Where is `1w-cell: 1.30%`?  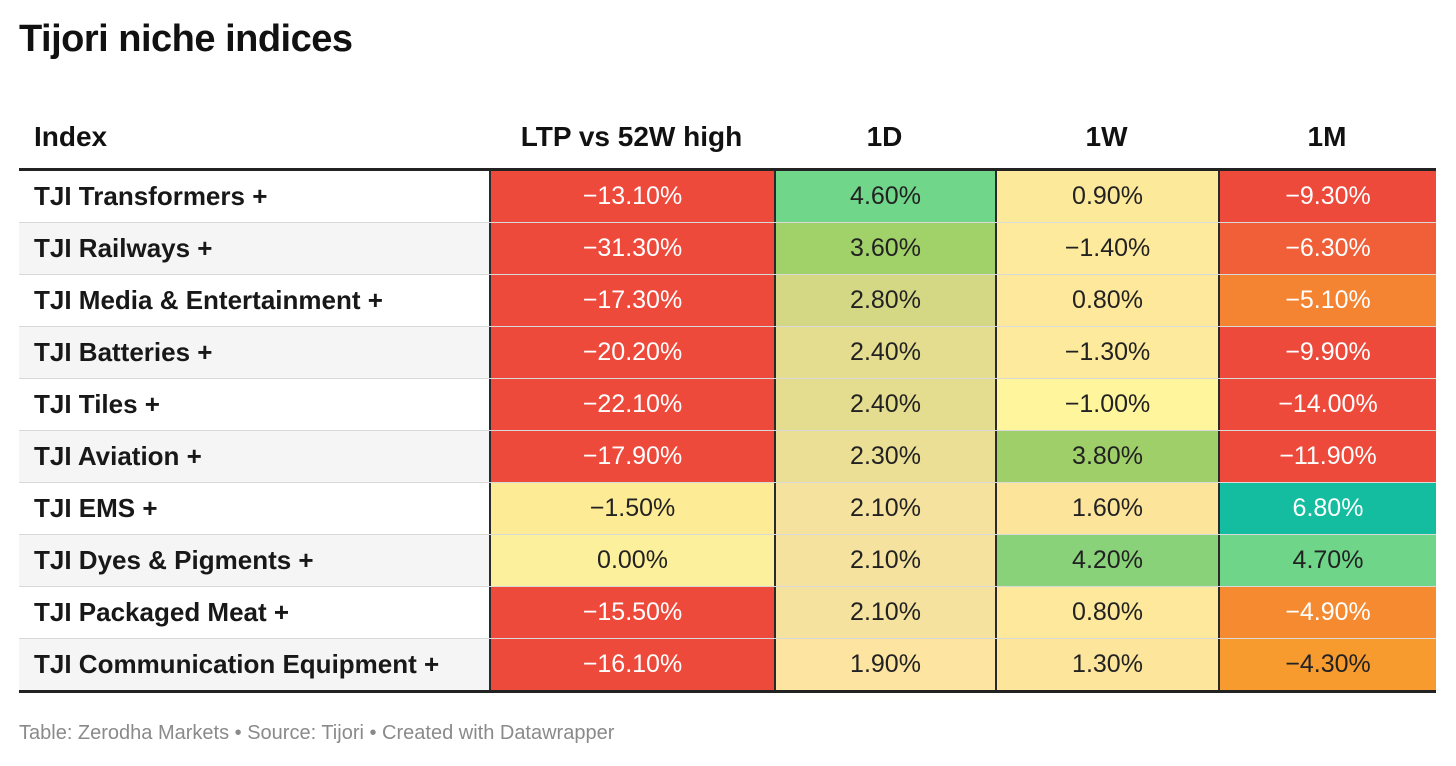
1w-cell: 1.30% is located at coordinates (1106, 664).